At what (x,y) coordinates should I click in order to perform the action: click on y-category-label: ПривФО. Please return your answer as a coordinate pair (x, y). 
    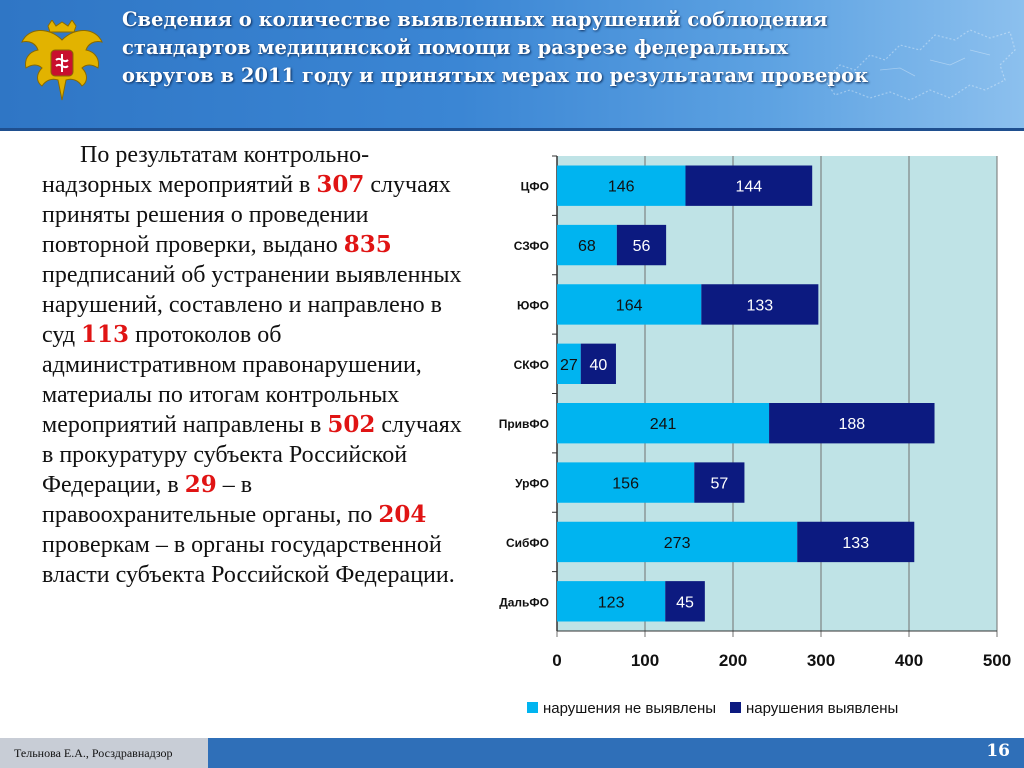
    Looking at the image, I should click on (524, 424).